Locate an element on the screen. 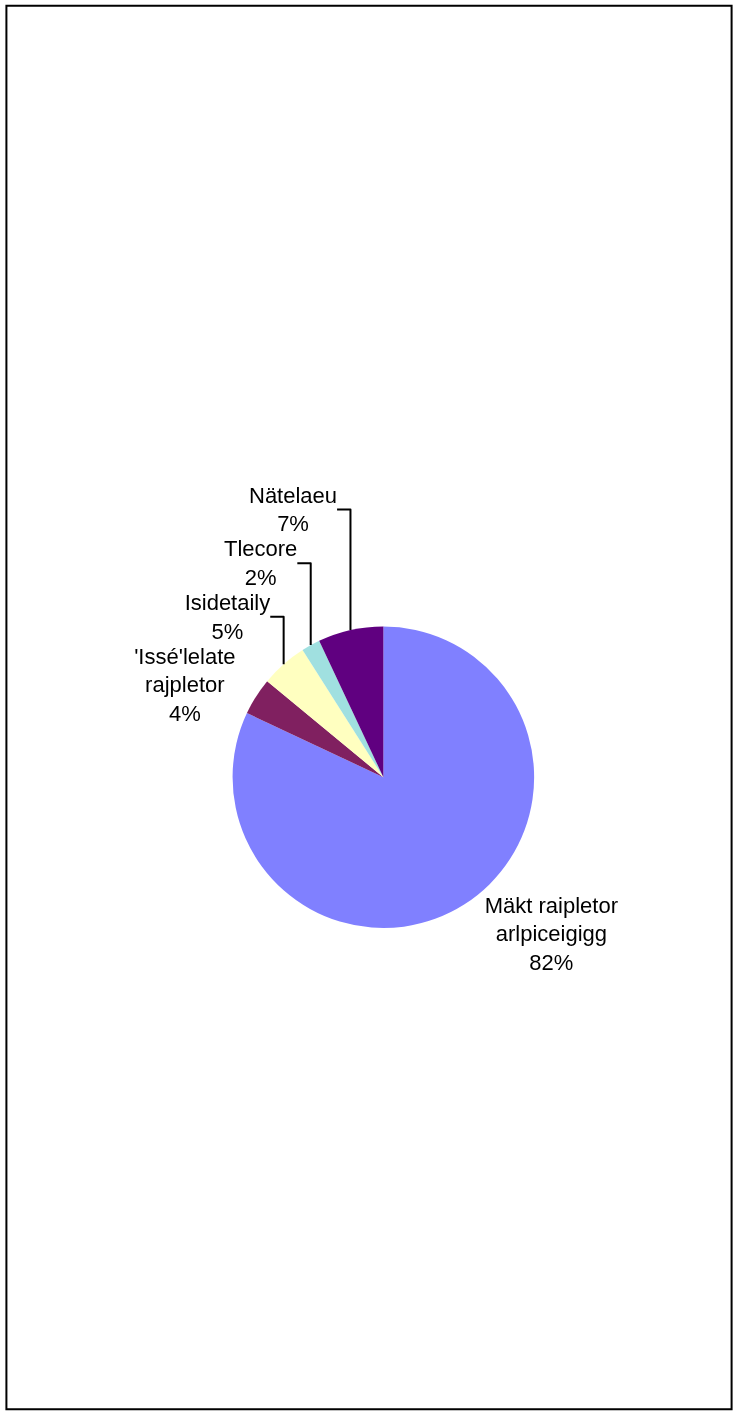  slice-label: Isidetaily is located at coordinates (227, 602).